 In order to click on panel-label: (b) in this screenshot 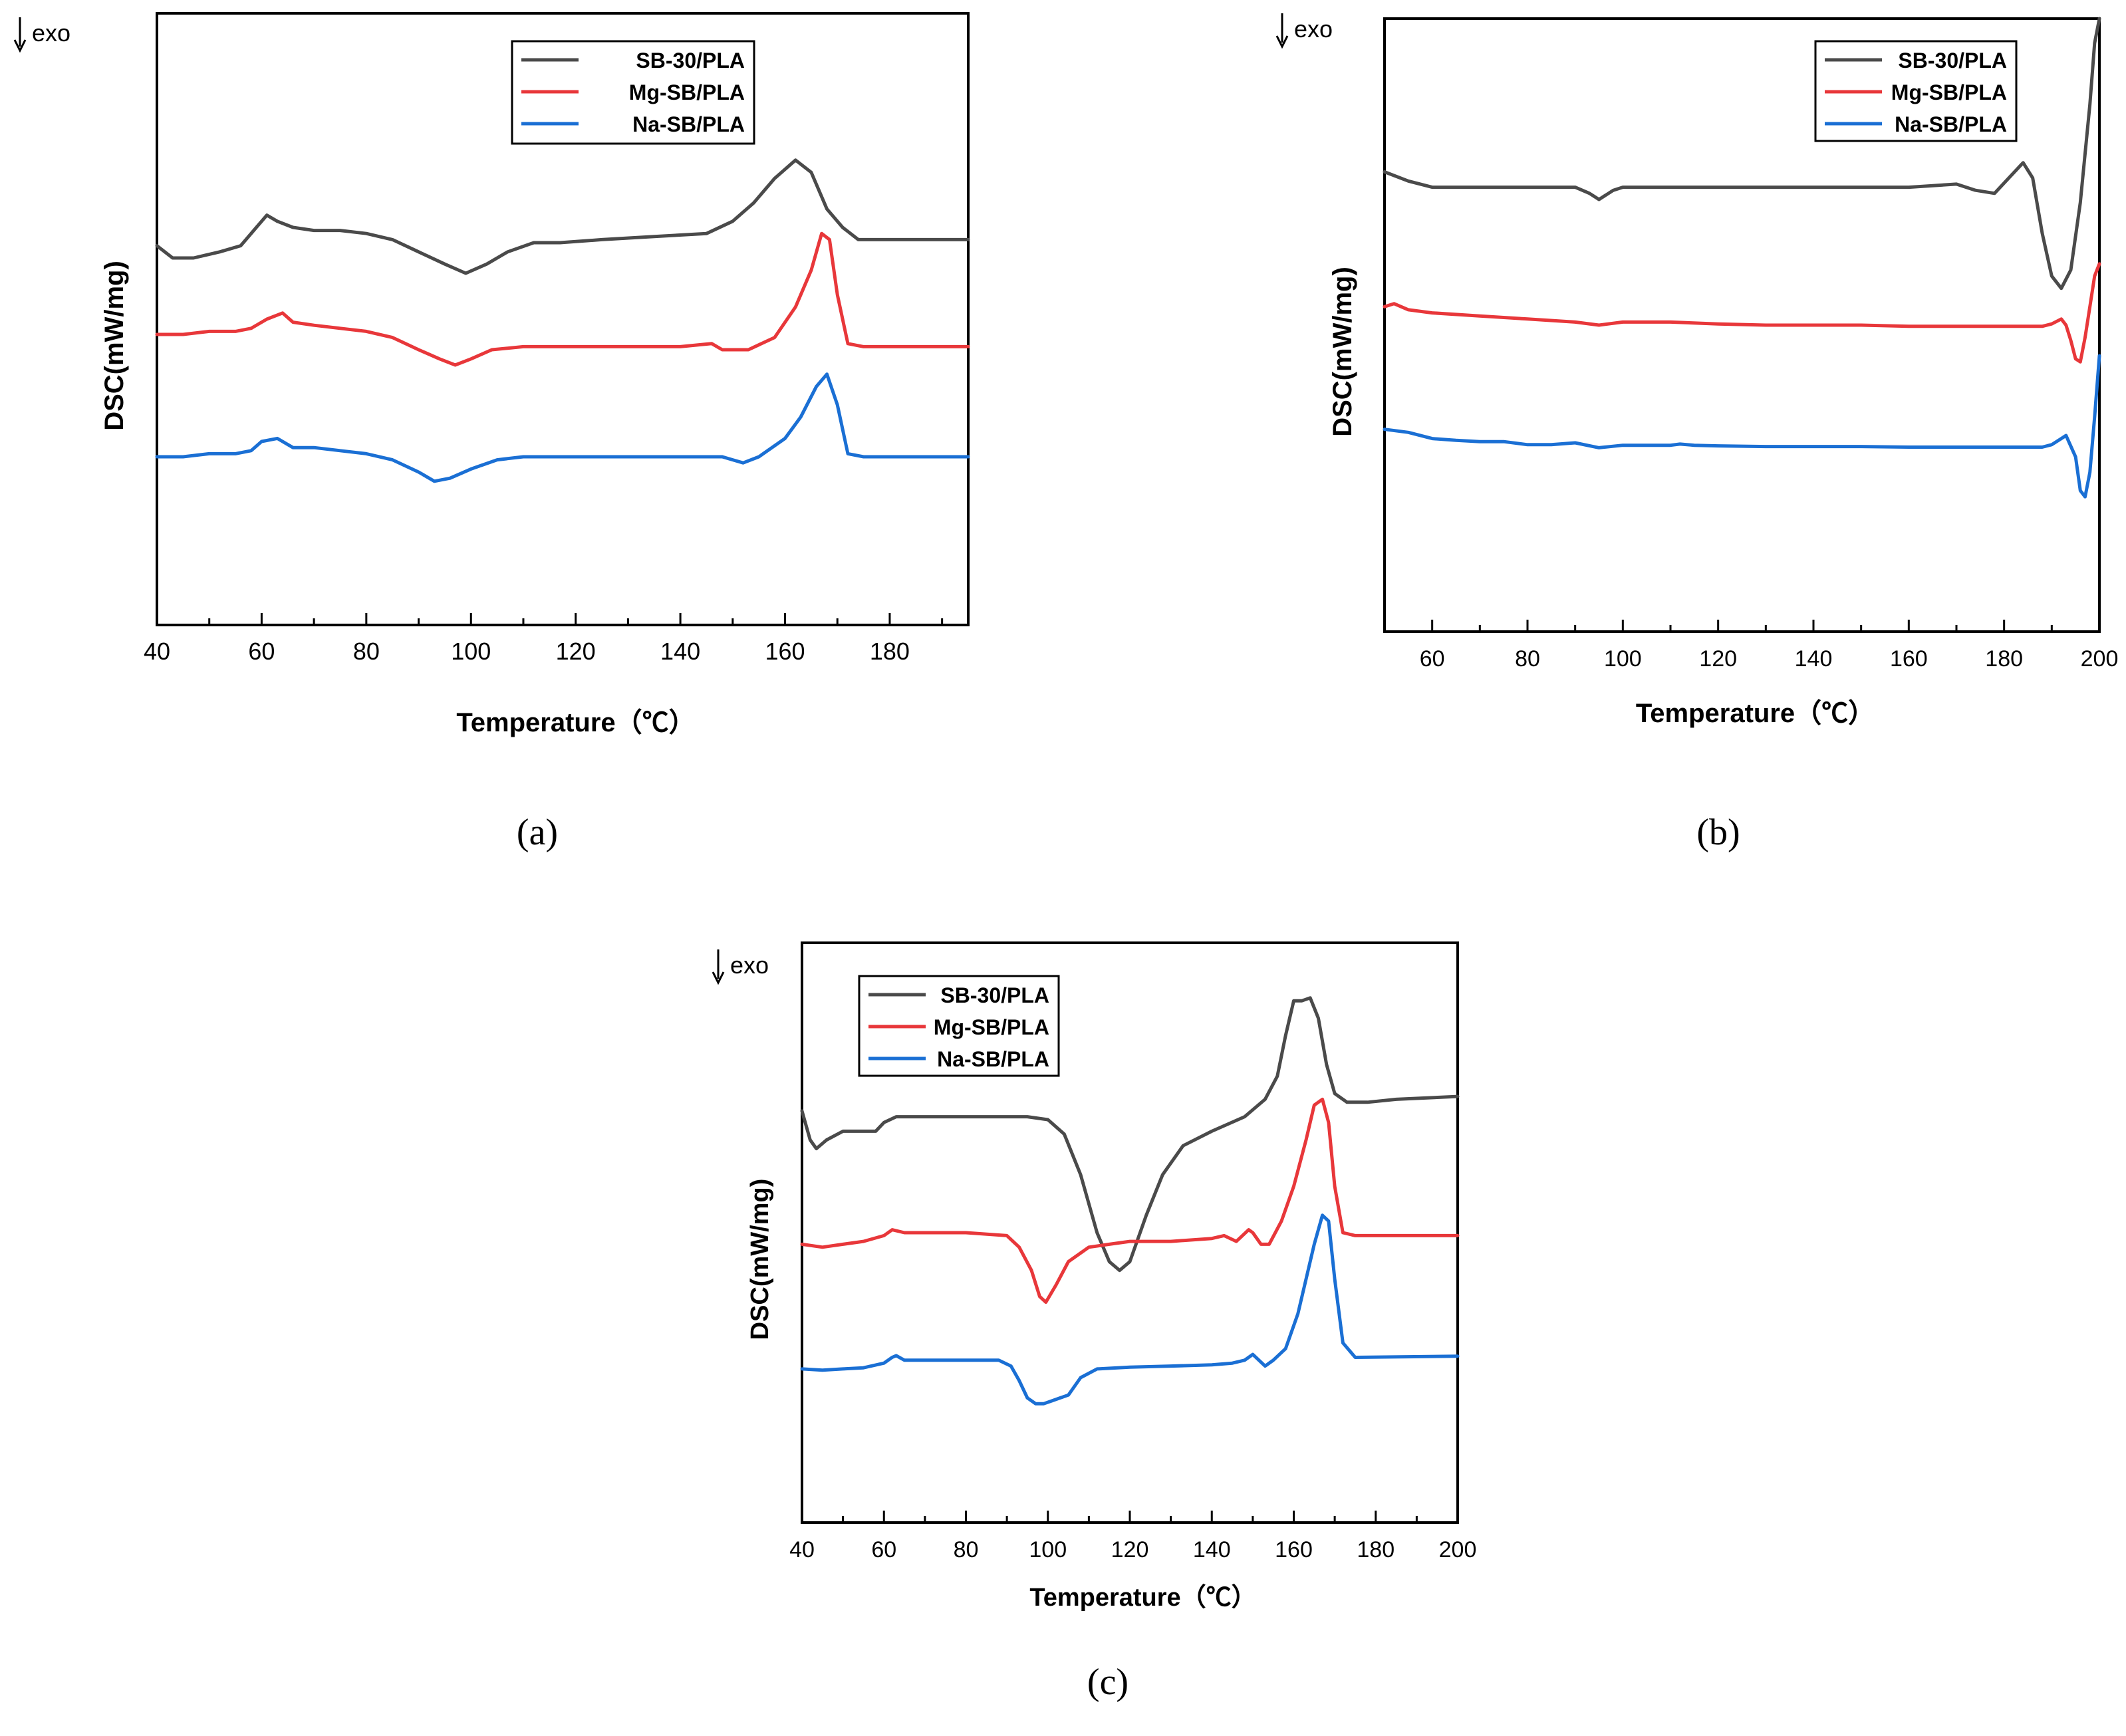, I will do `click(1718, 832)`.